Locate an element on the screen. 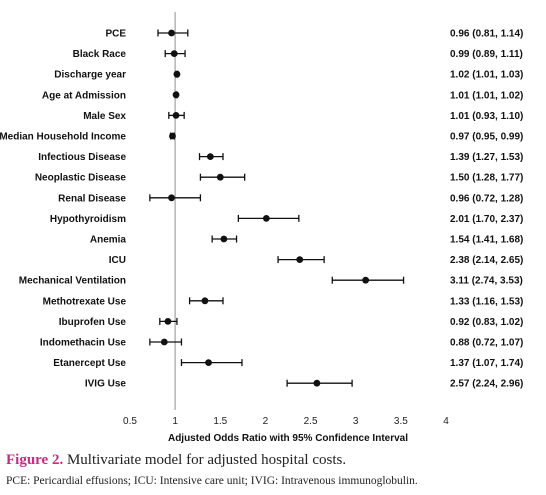 This screenshot has width=546, height=495. x-tick-label: 0.5 is located at coordinates (130, 421).